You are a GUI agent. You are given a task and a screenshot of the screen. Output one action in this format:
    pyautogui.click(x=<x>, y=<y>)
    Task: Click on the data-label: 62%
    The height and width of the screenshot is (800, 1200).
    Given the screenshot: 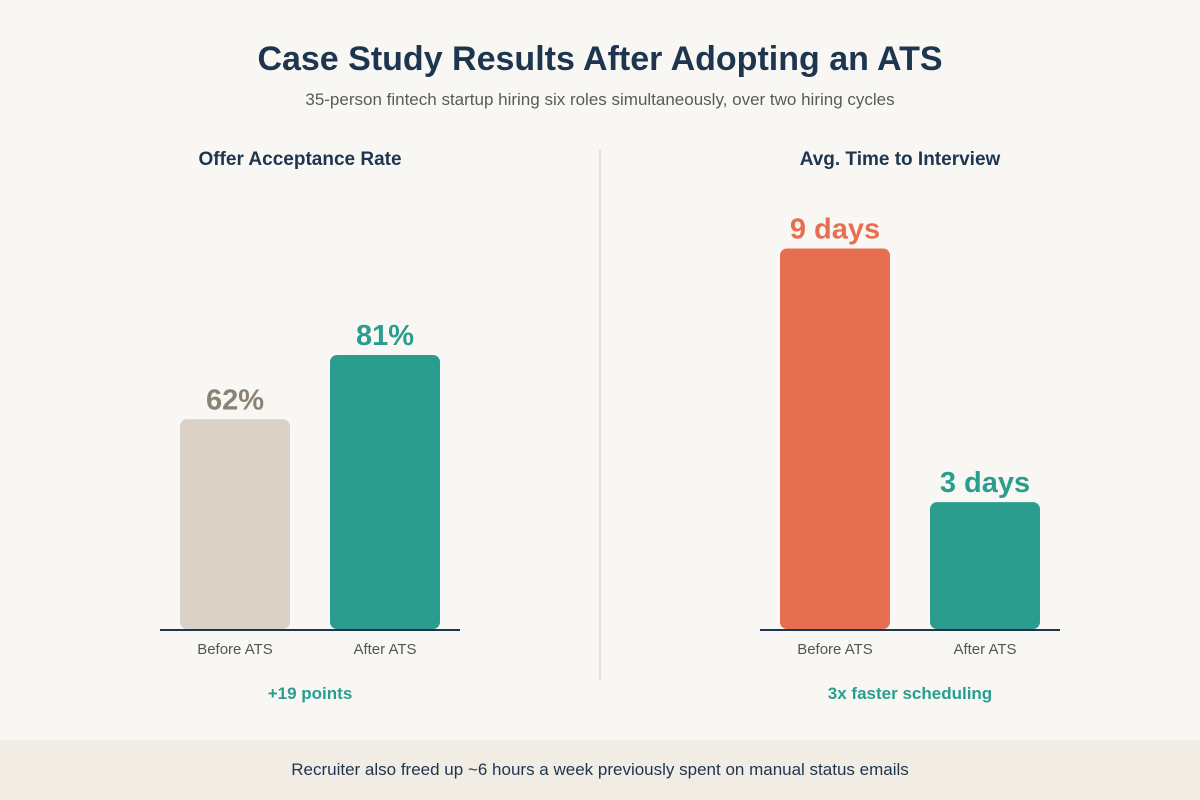 What is the action you would take?
    pyautogui.click(x=235, y=400)
    